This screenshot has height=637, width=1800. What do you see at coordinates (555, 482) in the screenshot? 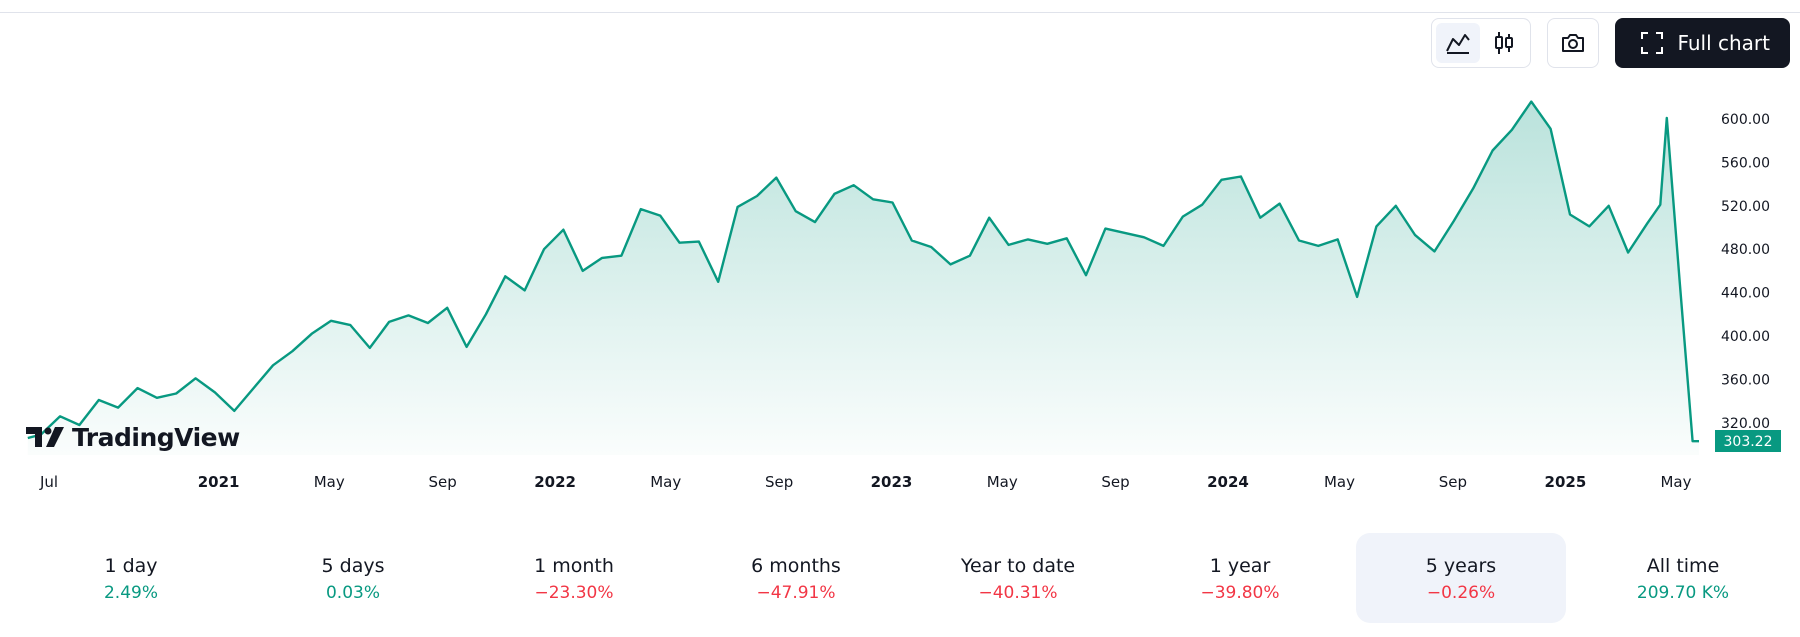
I see `x-tick-label: 2022` at bounding box center [555, 482].